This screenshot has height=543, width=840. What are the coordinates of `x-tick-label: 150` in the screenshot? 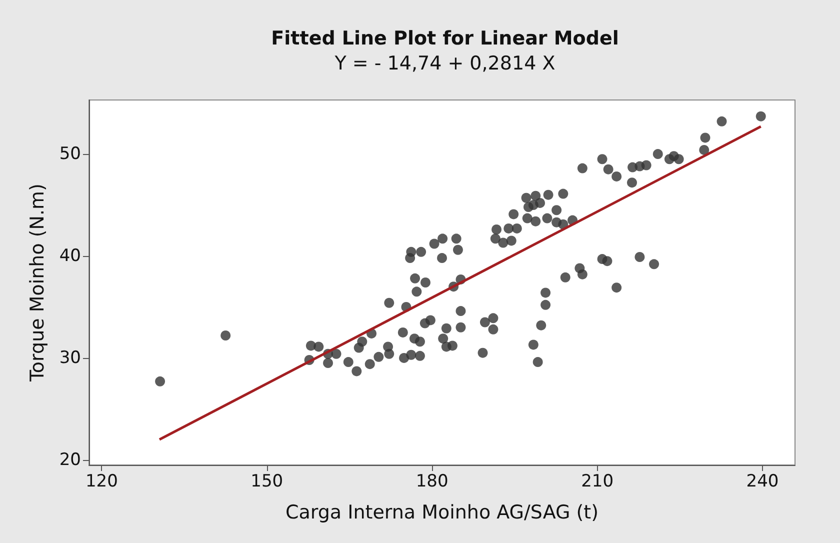 It's located at (267, 482).